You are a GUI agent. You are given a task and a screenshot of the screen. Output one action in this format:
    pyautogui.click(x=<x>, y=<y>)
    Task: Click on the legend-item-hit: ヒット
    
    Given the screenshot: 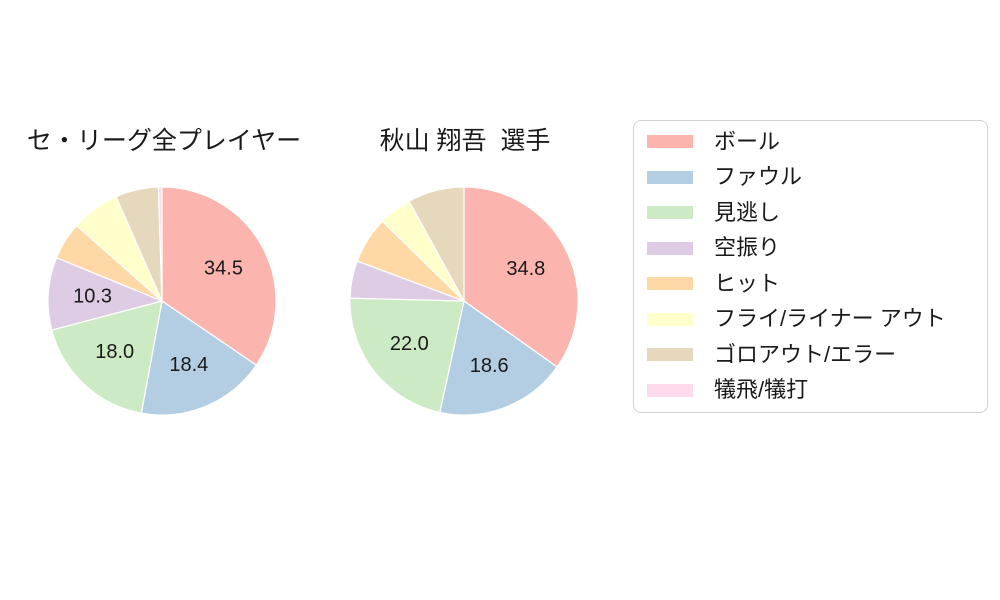 What is the action you would take?
    pyautogui.click(x=810, y=284)
    